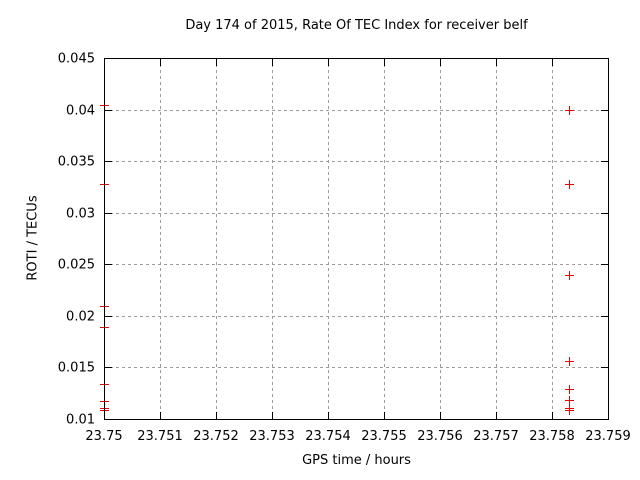 Image resolution: width=640 pixels, height=480 pixels. I want to click on x-tick-label: 23.75, so click(103, 436).